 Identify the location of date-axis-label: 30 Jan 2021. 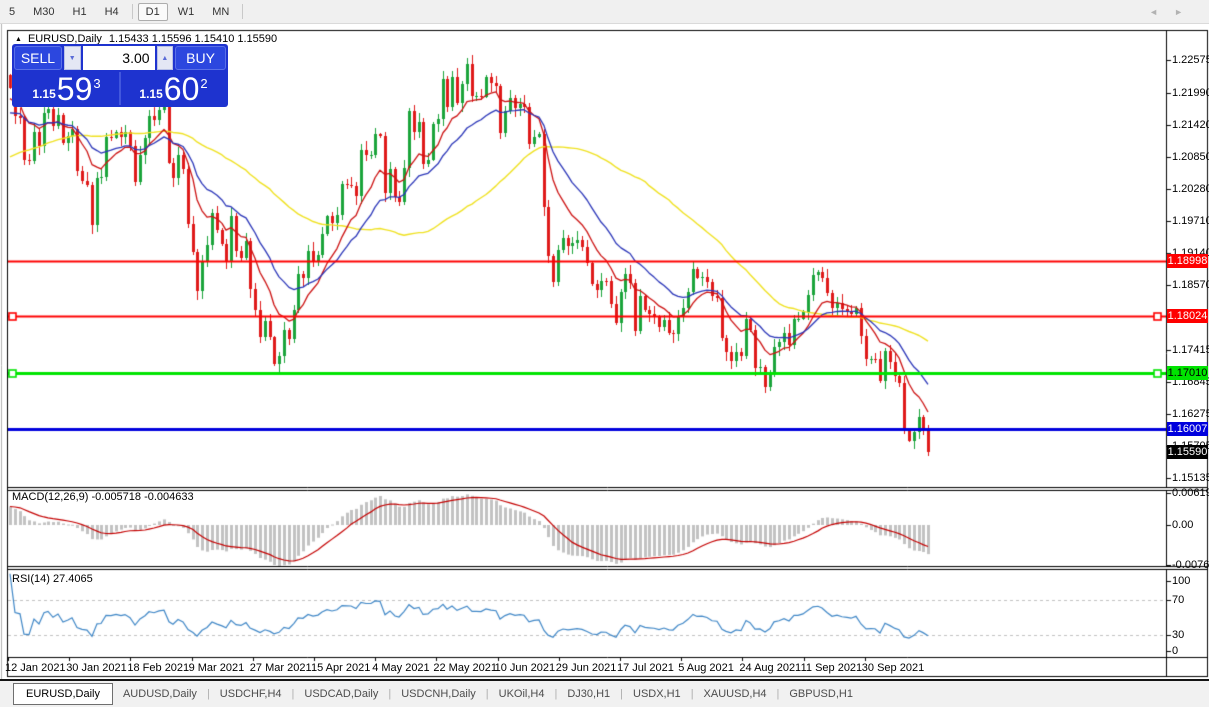
(96, 668).